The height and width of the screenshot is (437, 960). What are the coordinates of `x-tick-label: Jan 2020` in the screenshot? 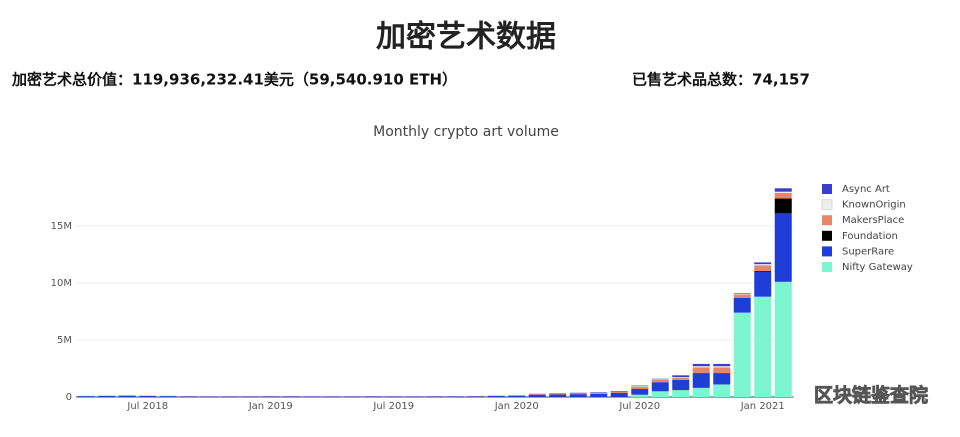 It's located at (516, 406).